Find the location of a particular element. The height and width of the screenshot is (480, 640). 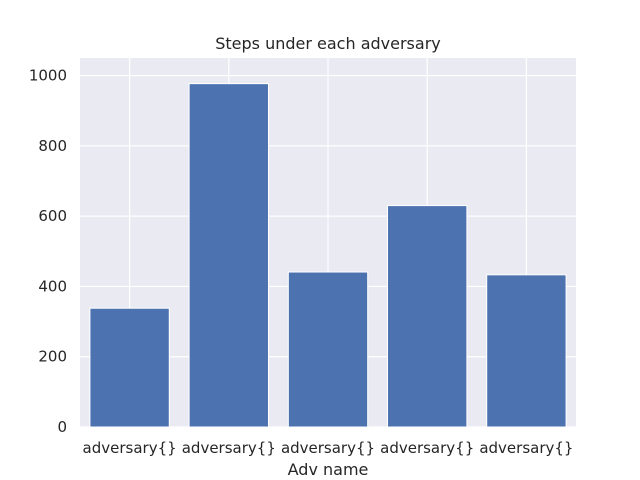

y-tick-label: 1000 is located at coordinates (48, 76).